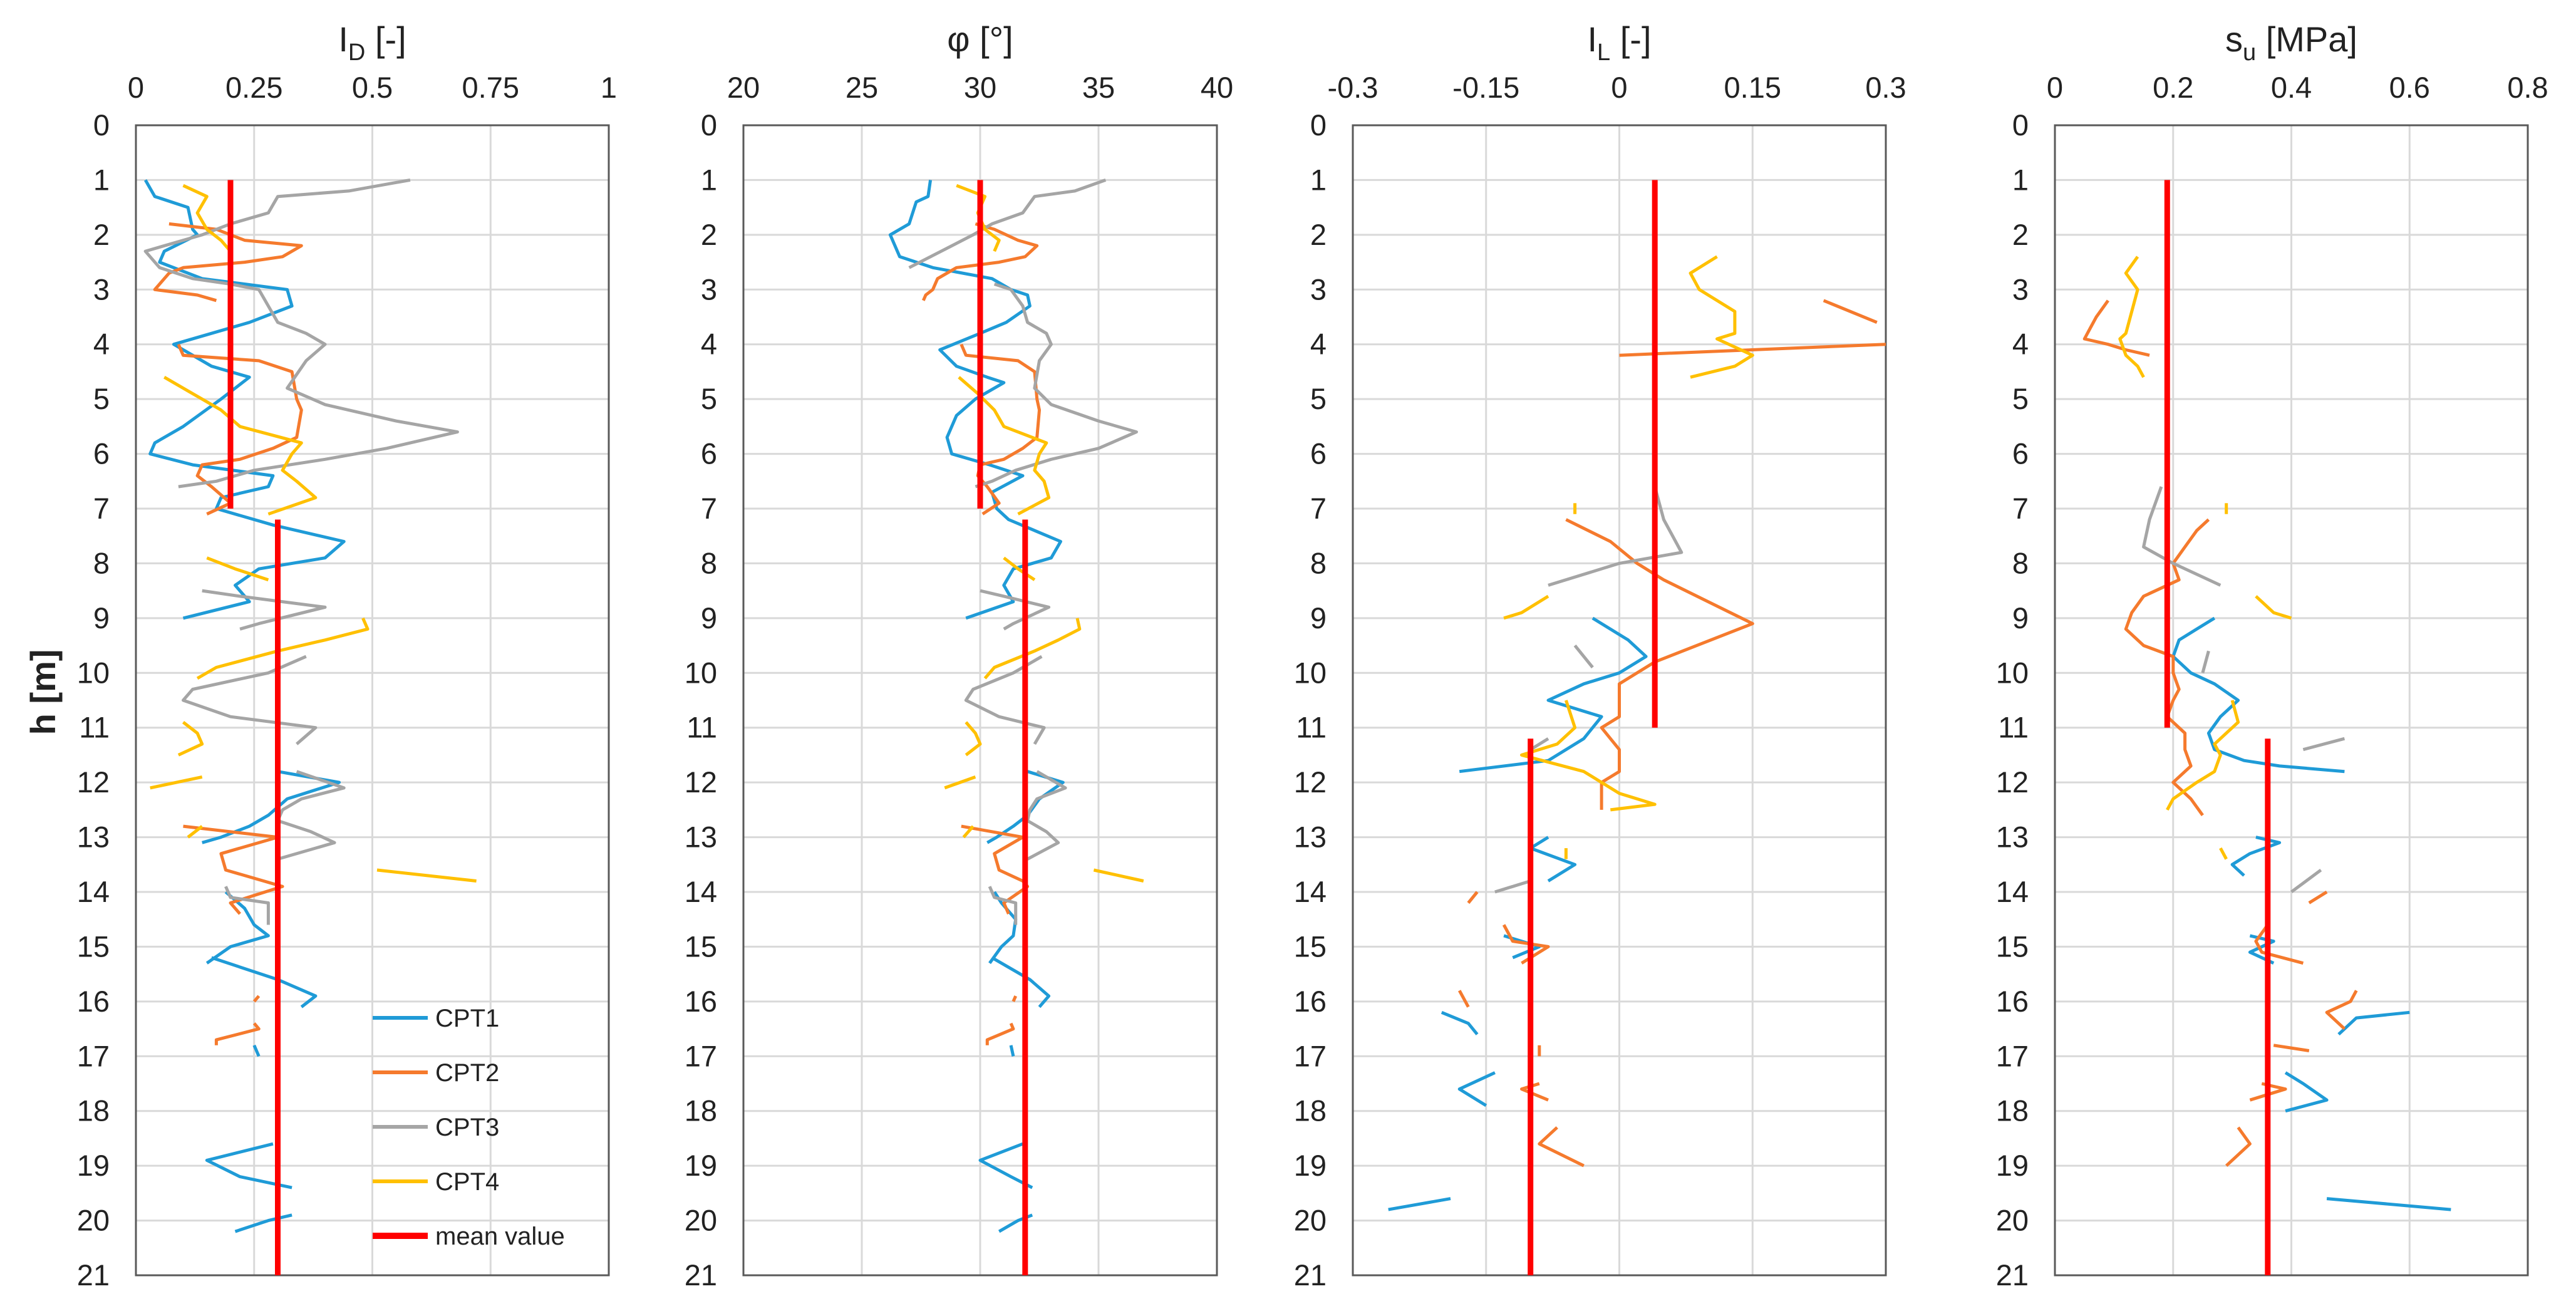 The width and height of the screenshot is (2576, 1316). I want to click on chart-title-subscript: u, so click(2249, 52).